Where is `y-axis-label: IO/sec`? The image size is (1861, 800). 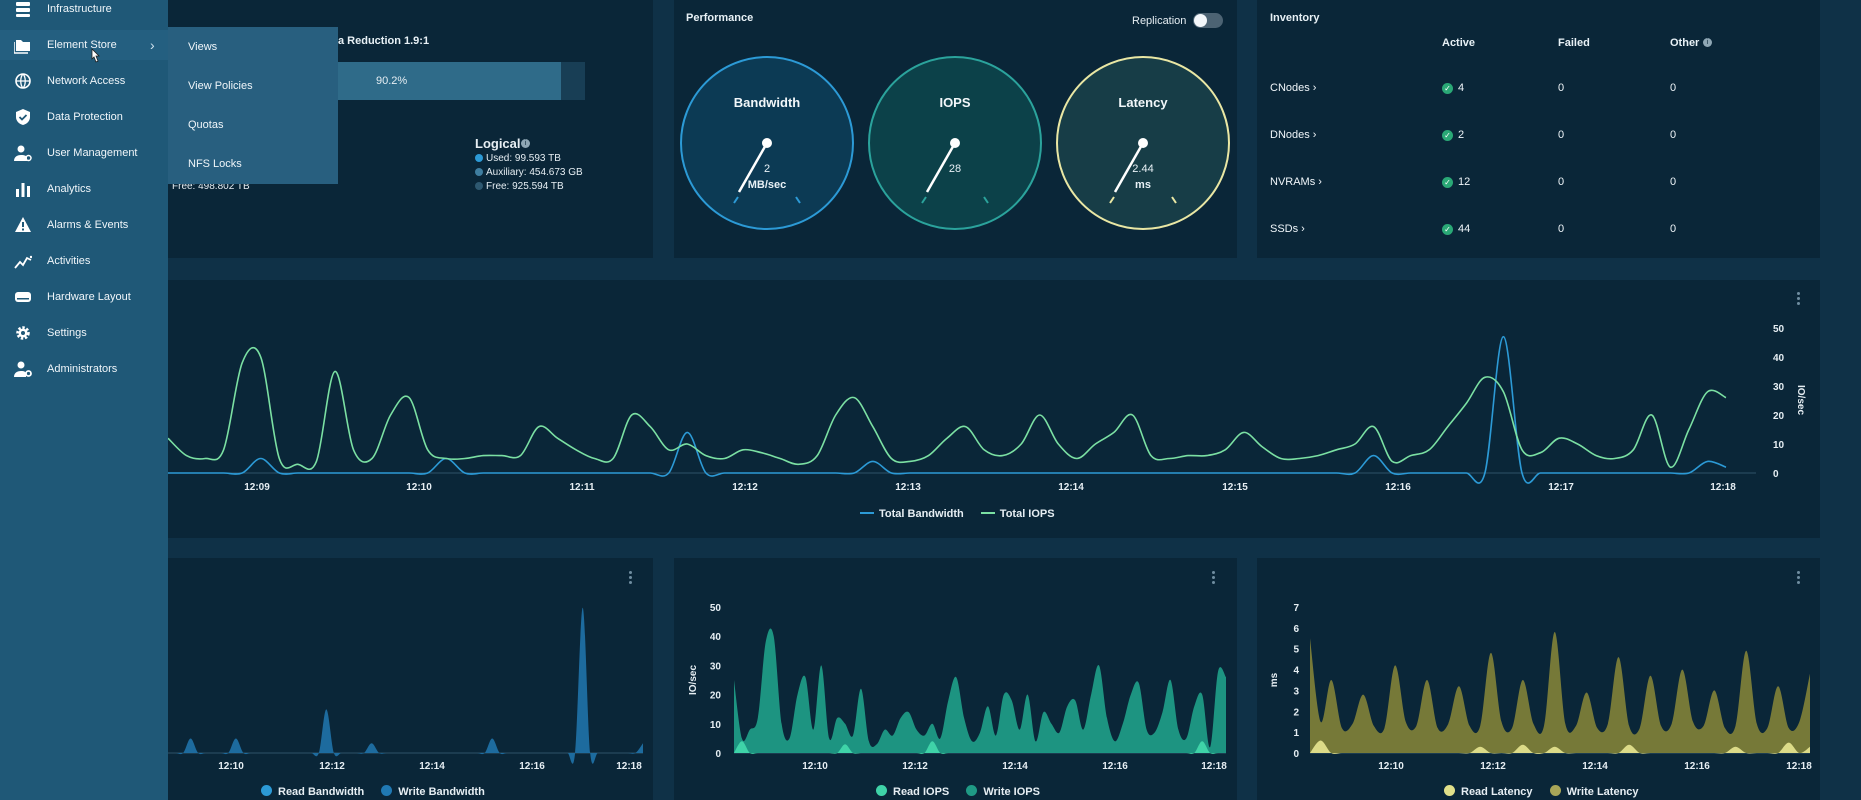 y-axis-label: IO/sec is located at coordinates (693, 680).